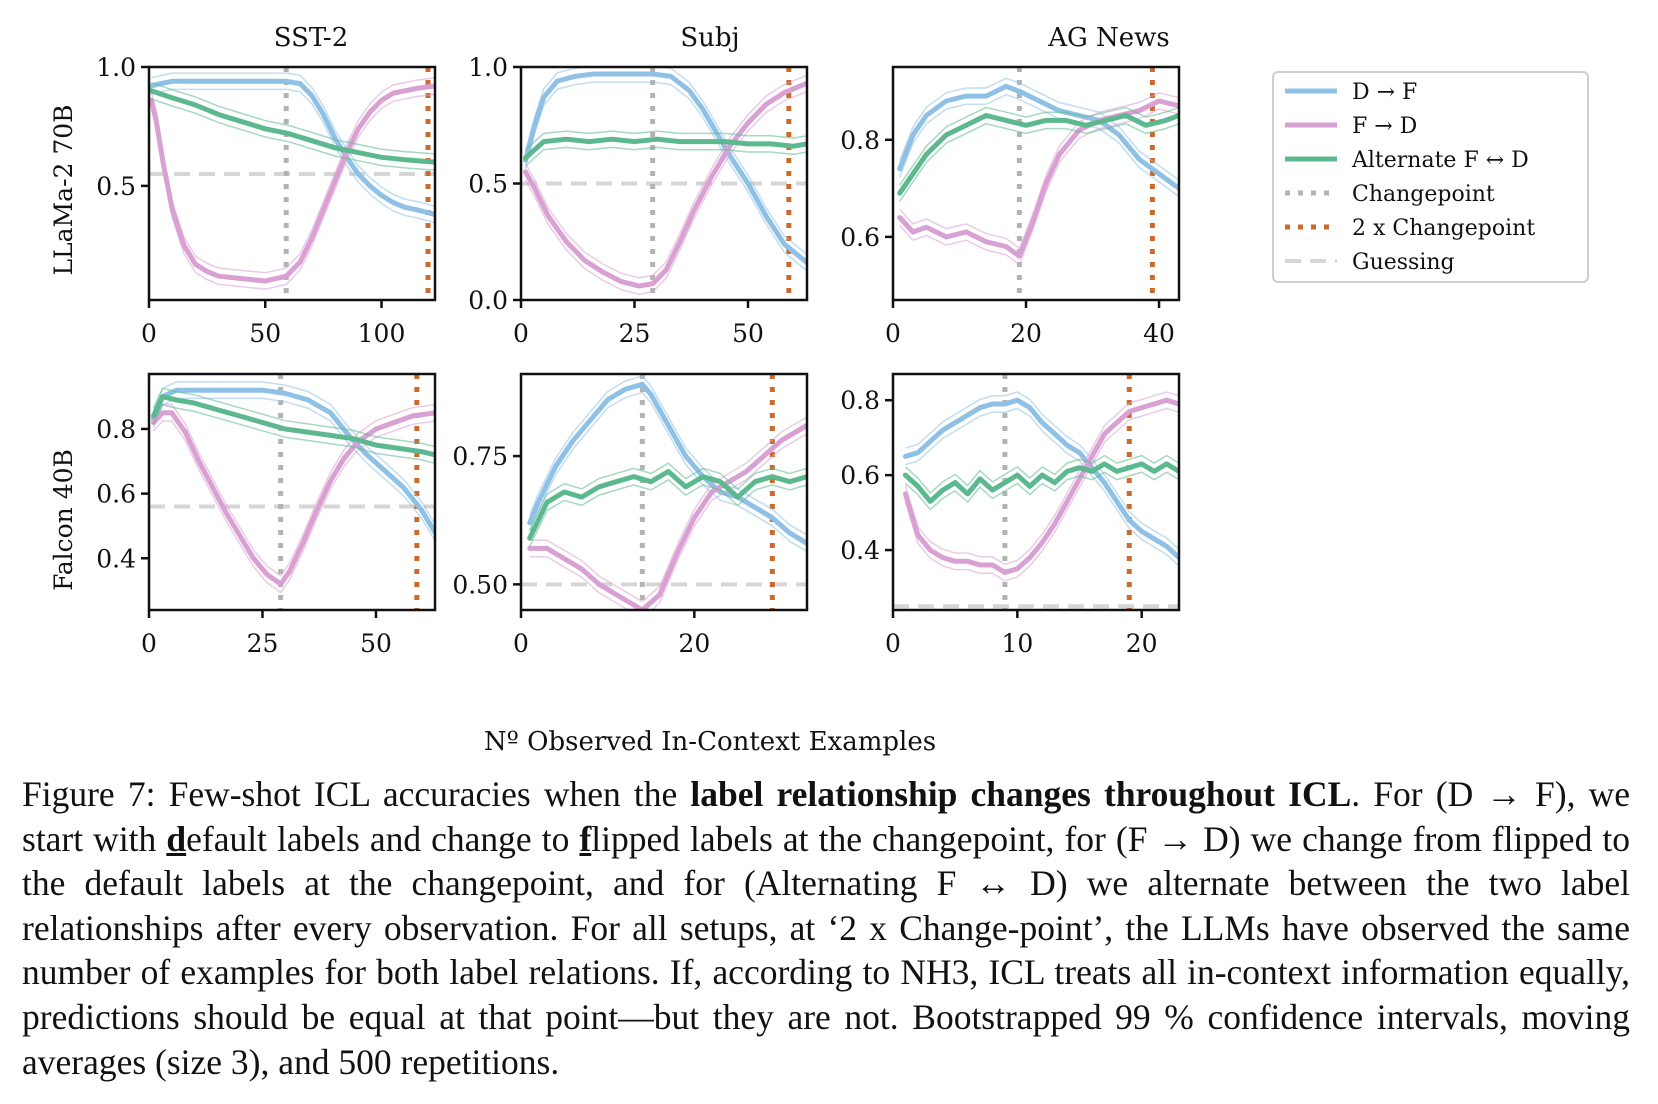 This screenshot has height=1104, width=1658. I want to click on y-tick-label: 0.0, so click(488, 300).